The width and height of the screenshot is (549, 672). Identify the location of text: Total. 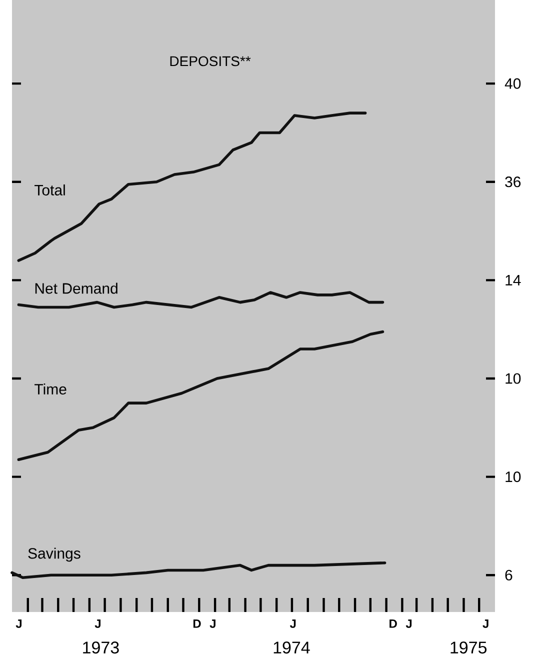
(49, 190).